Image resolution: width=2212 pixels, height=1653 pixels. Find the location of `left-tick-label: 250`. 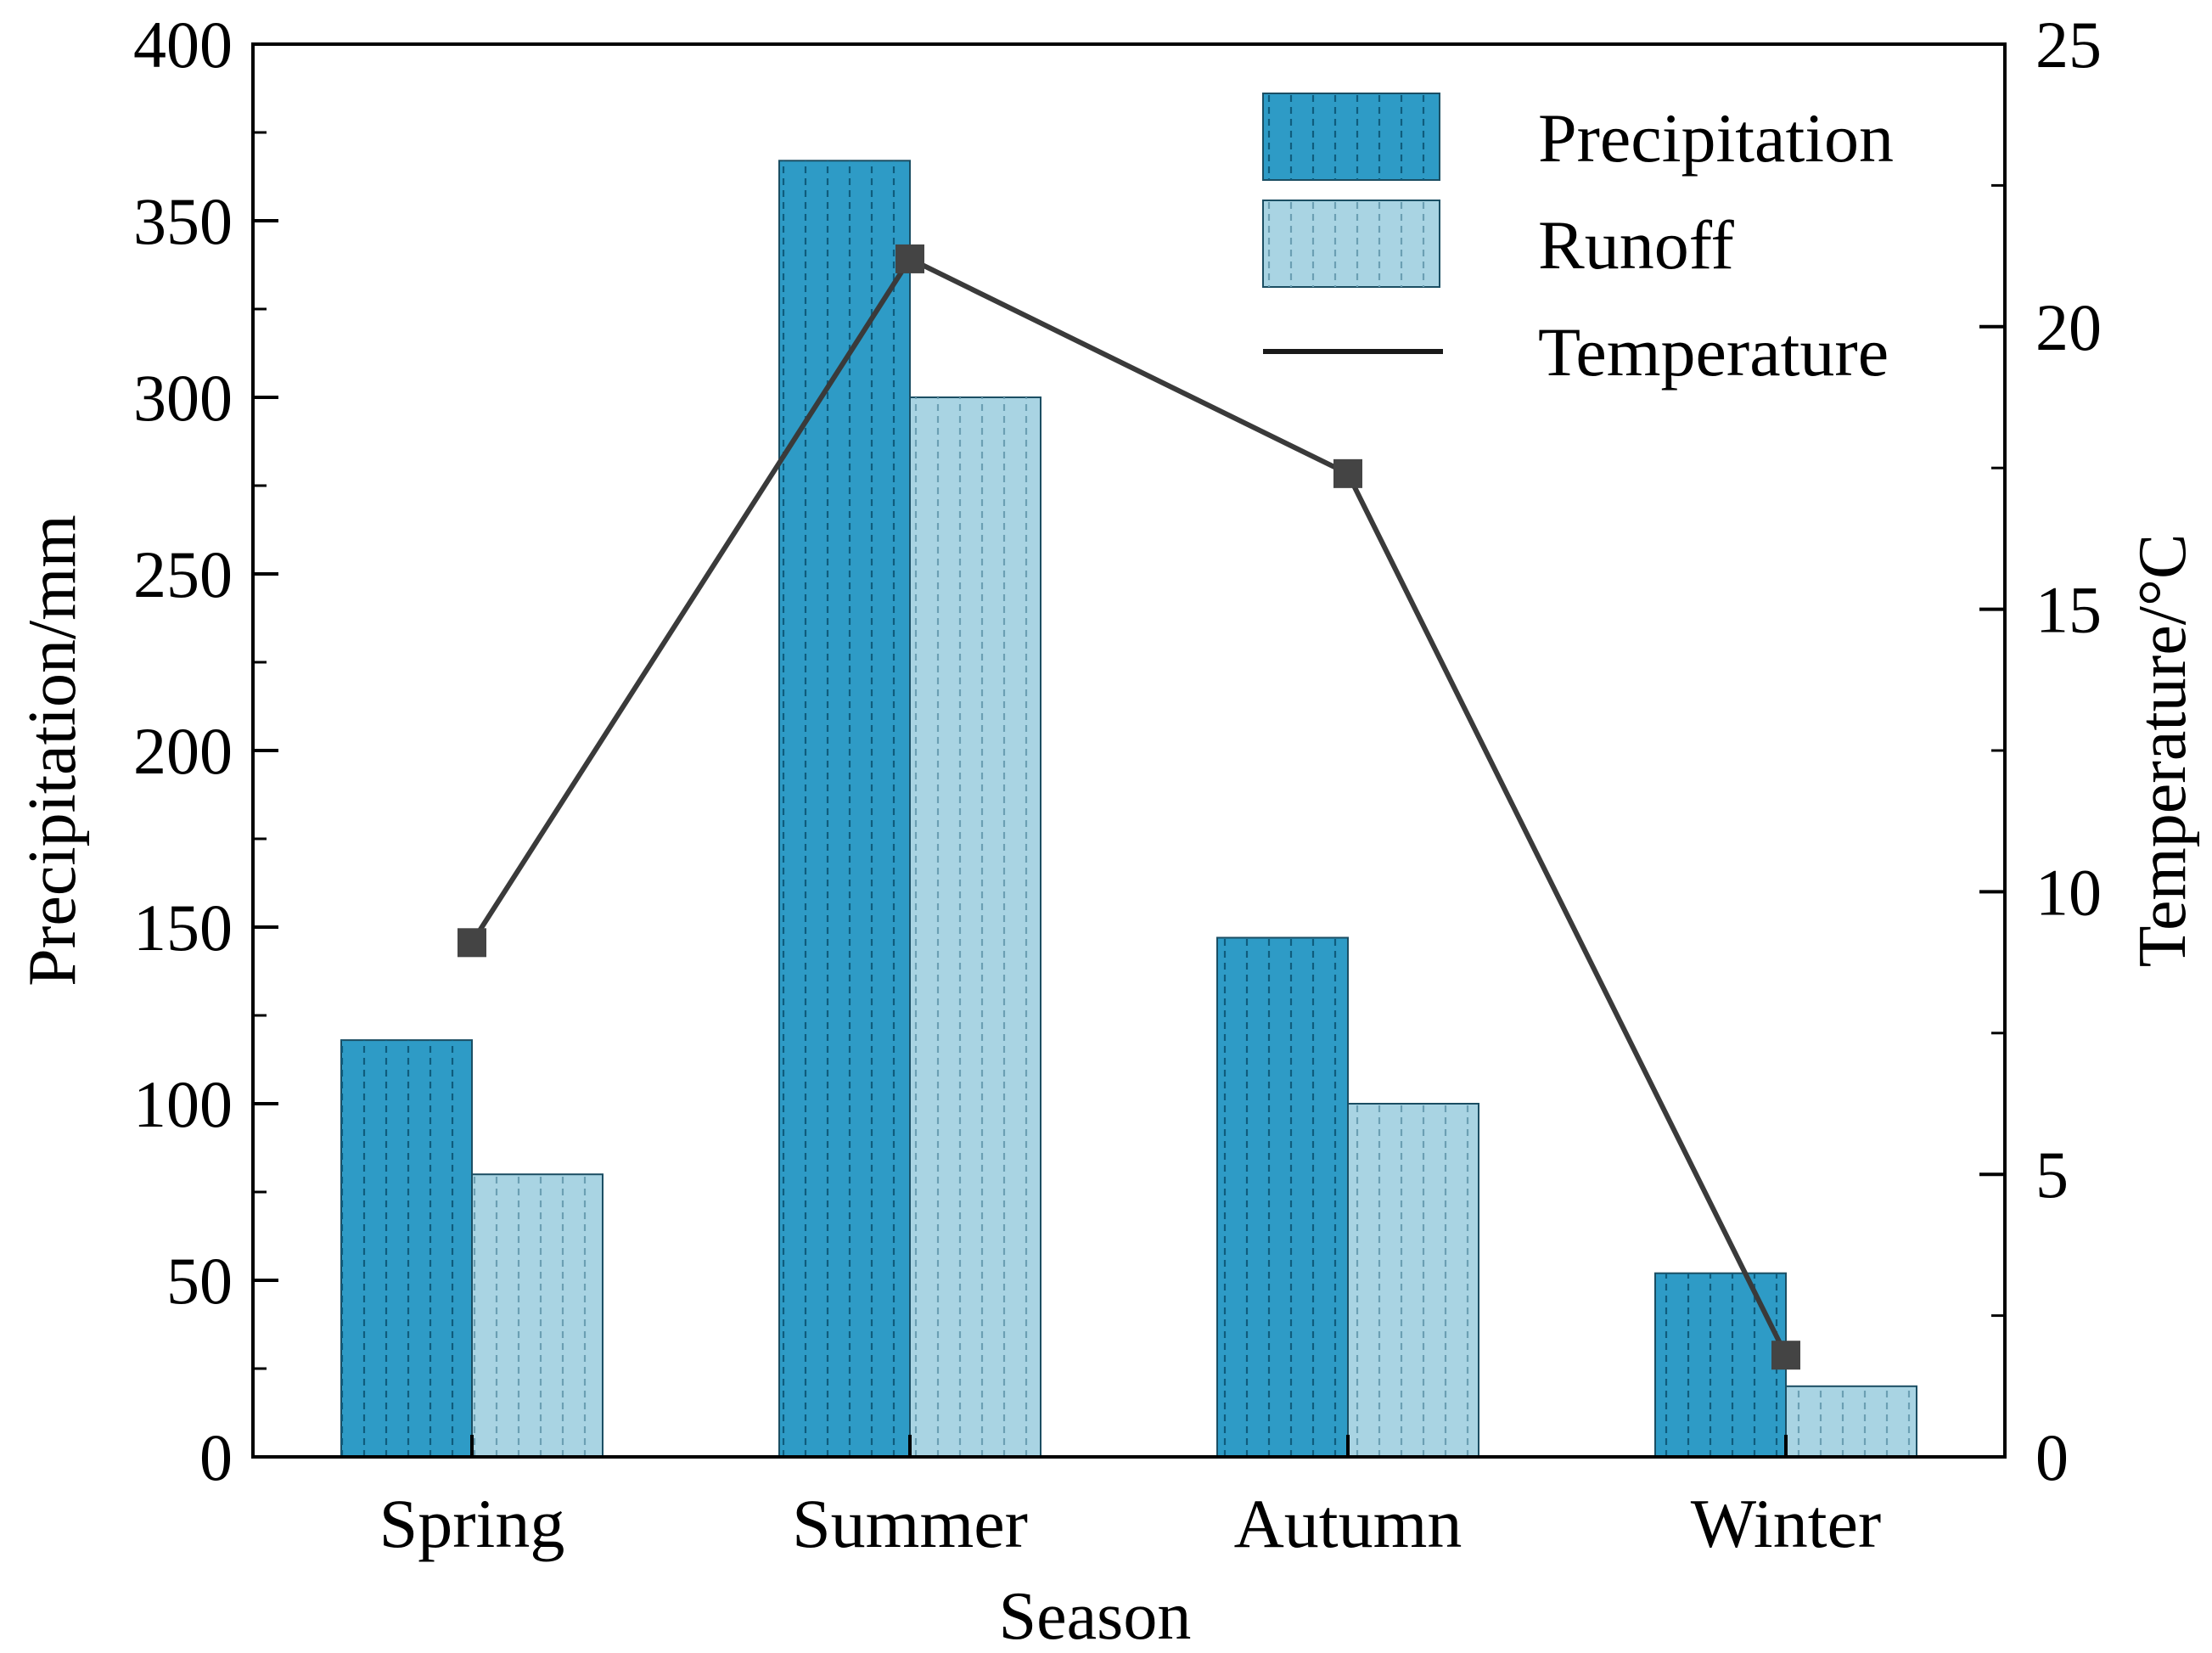

left-tick-label: 250 is located at coordinates (183, 574).